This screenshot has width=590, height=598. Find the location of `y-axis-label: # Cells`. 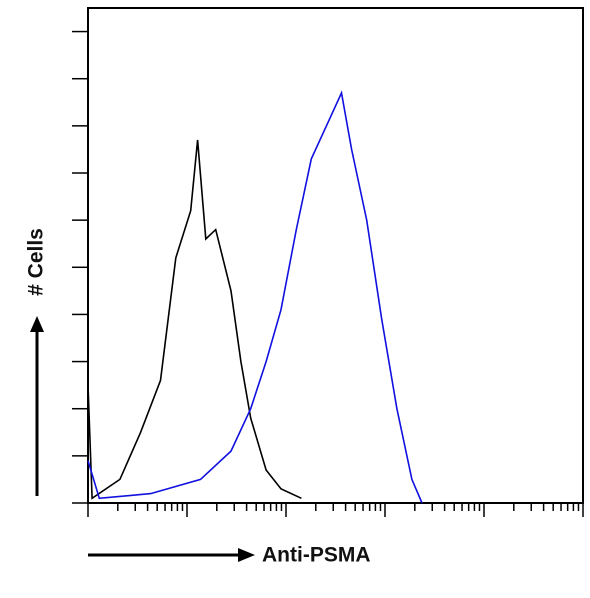

y-axis-label: # Cells is located at coordinates (36, 262).